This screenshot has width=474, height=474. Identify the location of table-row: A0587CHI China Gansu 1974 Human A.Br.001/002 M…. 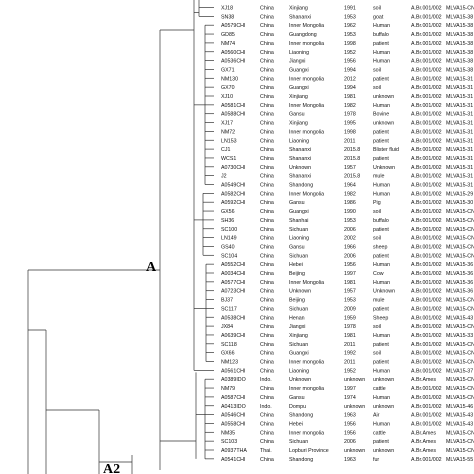
(347, 398).